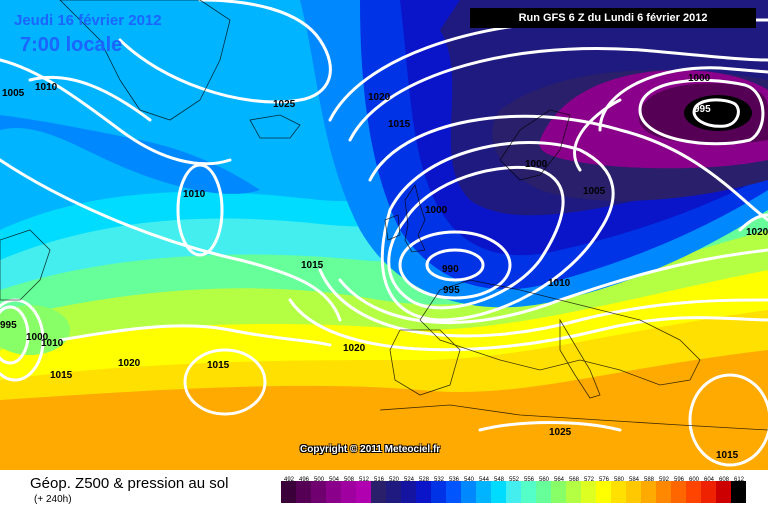  I want to click on scale-label: 600, so click(694, 480).